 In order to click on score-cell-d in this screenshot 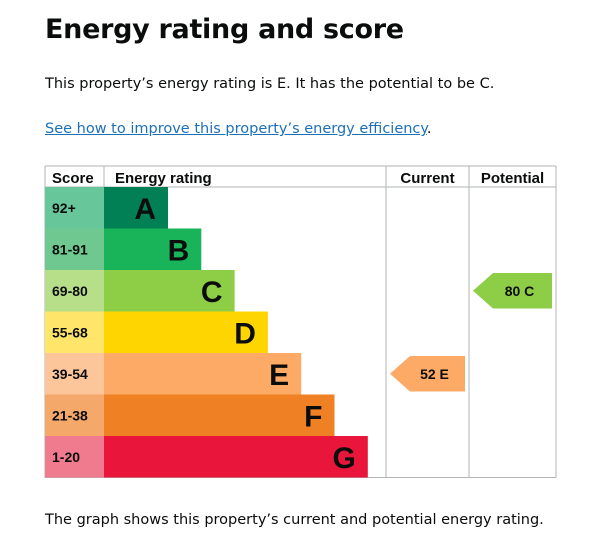, I will do `click(74, 332)`.